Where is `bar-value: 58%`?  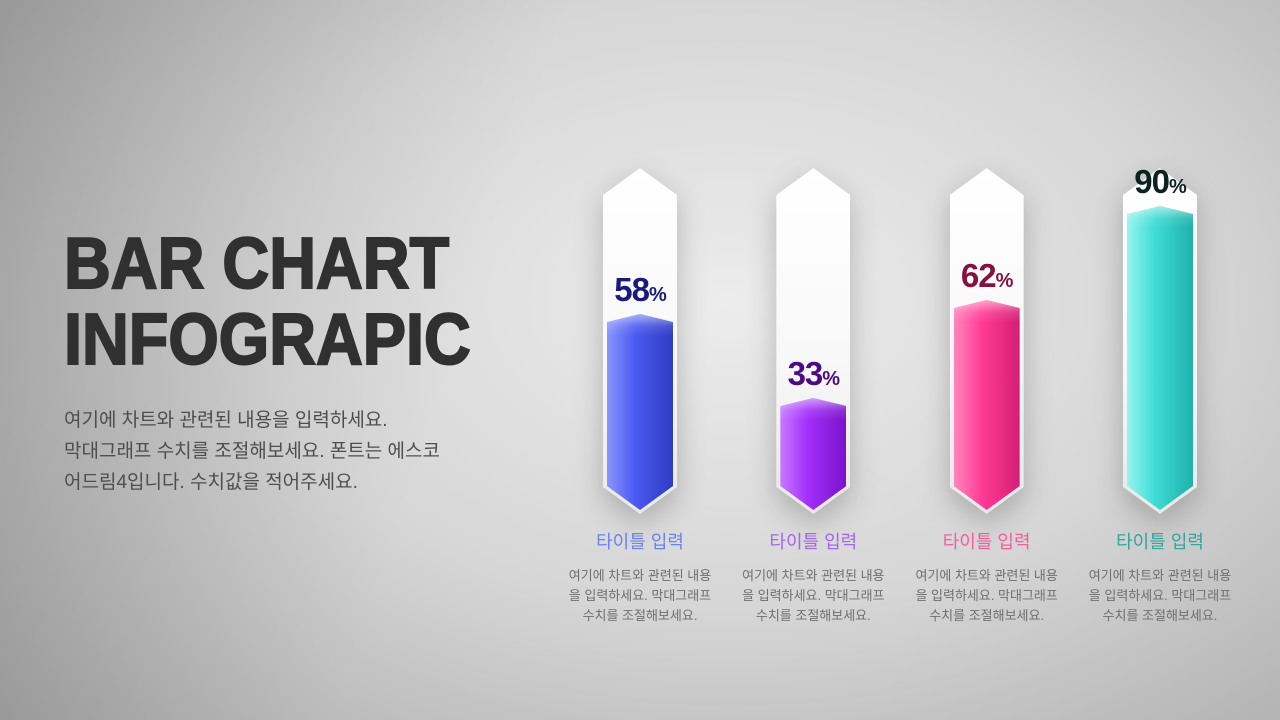
bar-value: 58% is located at coordinates (640, 289).